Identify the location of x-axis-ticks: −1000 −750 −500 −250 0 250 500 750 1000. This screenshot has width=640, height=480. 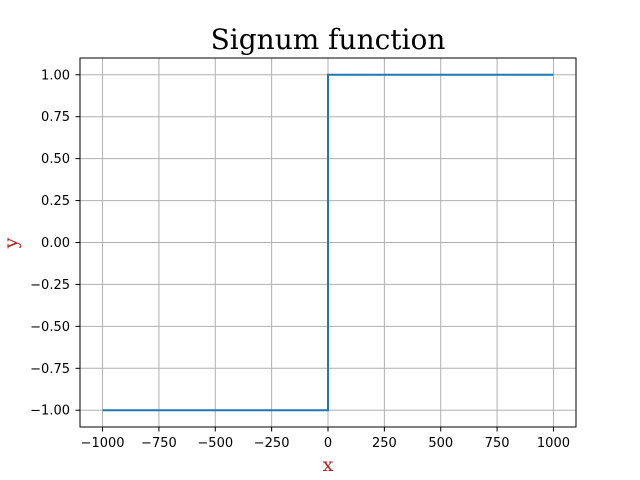
(325, 439).